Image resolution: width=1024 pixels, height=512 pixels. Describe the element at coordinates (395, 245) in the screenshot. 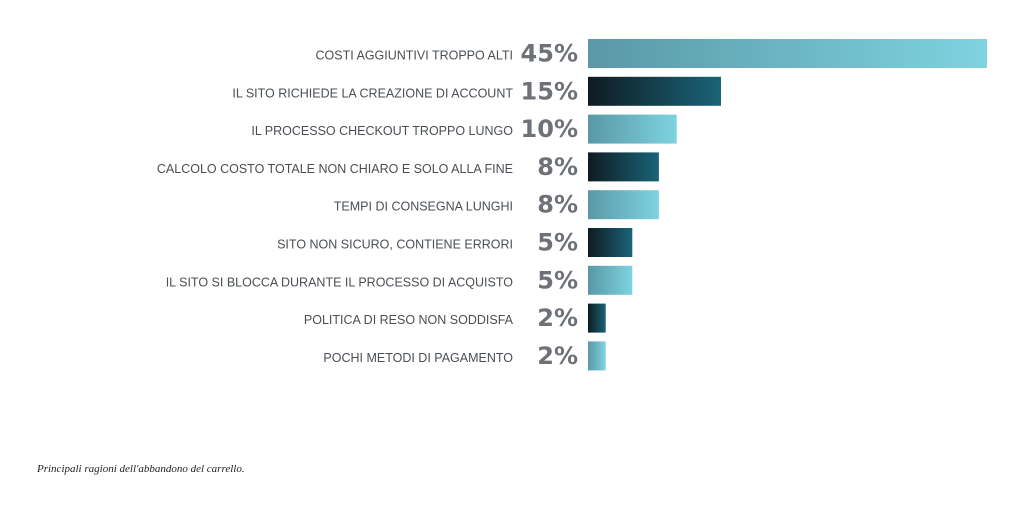

I see `category-label: SITO NON SICURO, CONTIENE ERRORI` at that location.